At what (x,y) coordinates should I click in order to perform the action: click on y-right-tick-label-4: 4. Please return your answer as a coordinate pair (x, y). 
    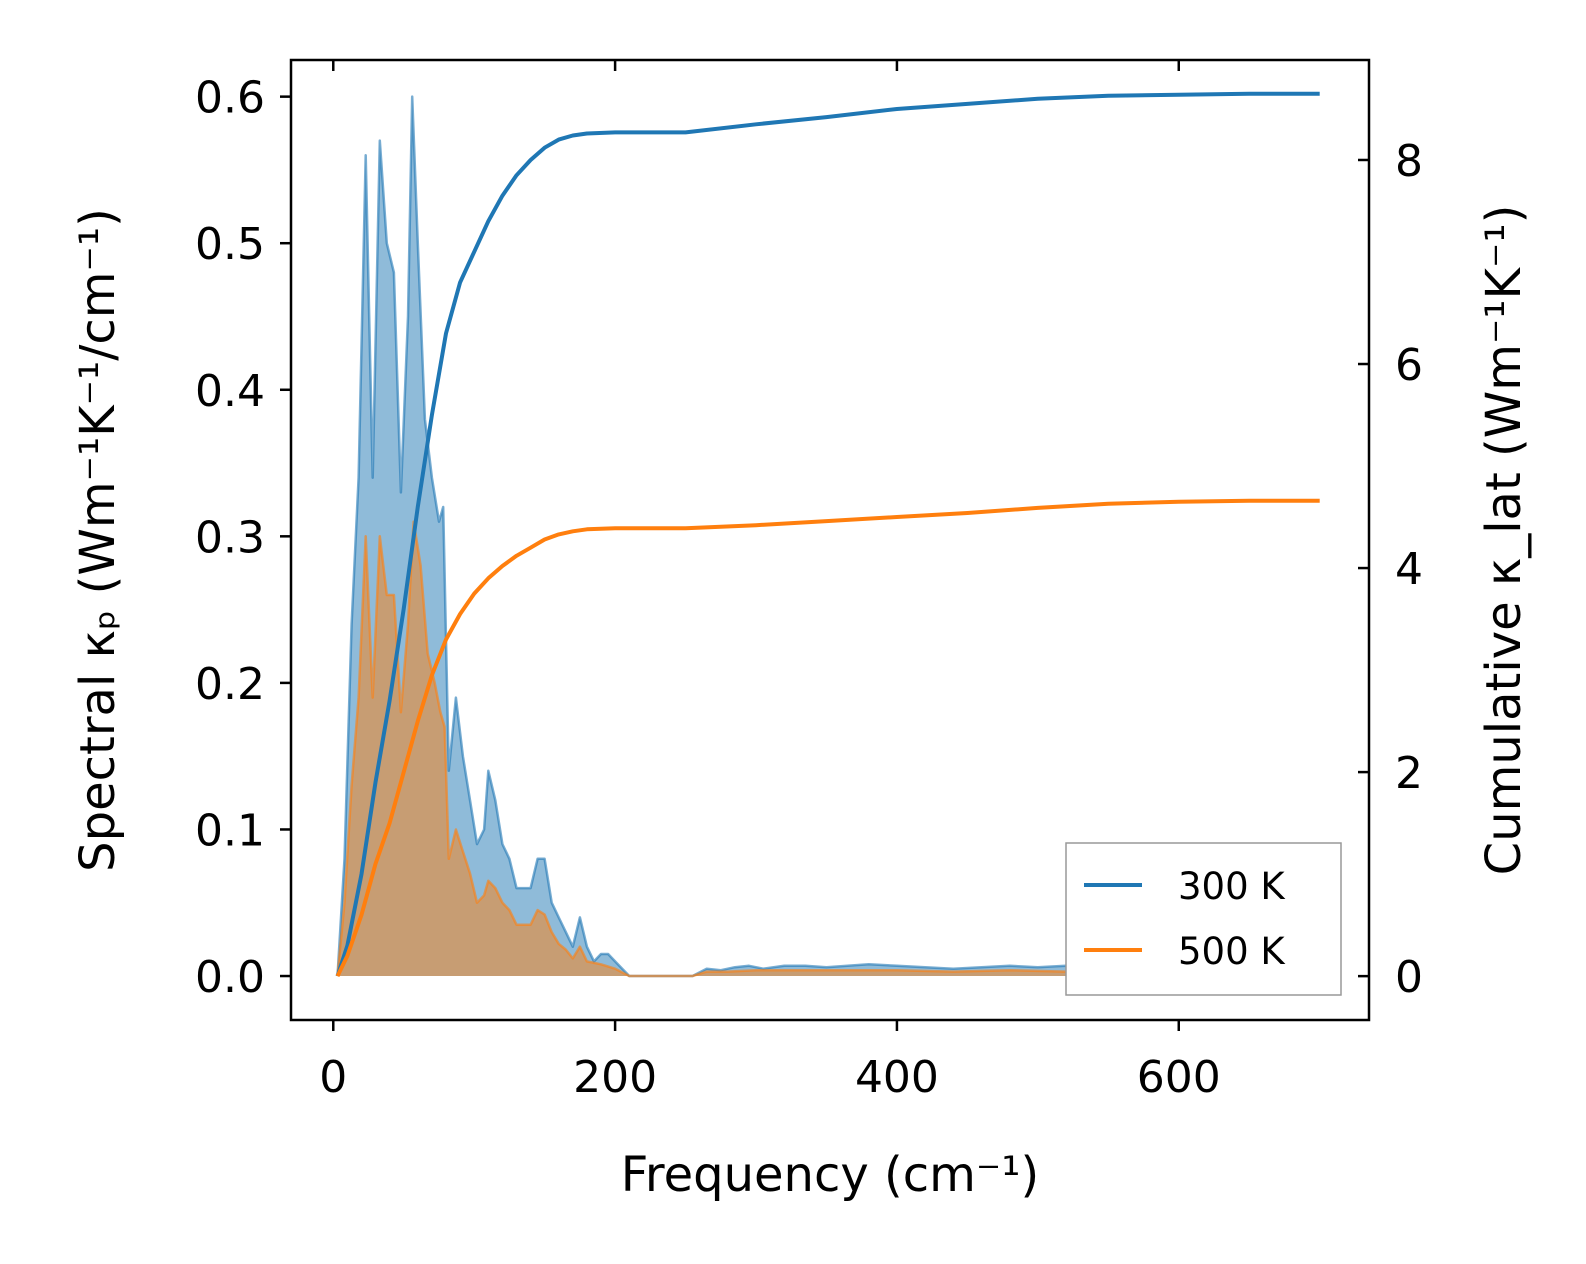
    Looking at the image, I should click on (1409, 569).